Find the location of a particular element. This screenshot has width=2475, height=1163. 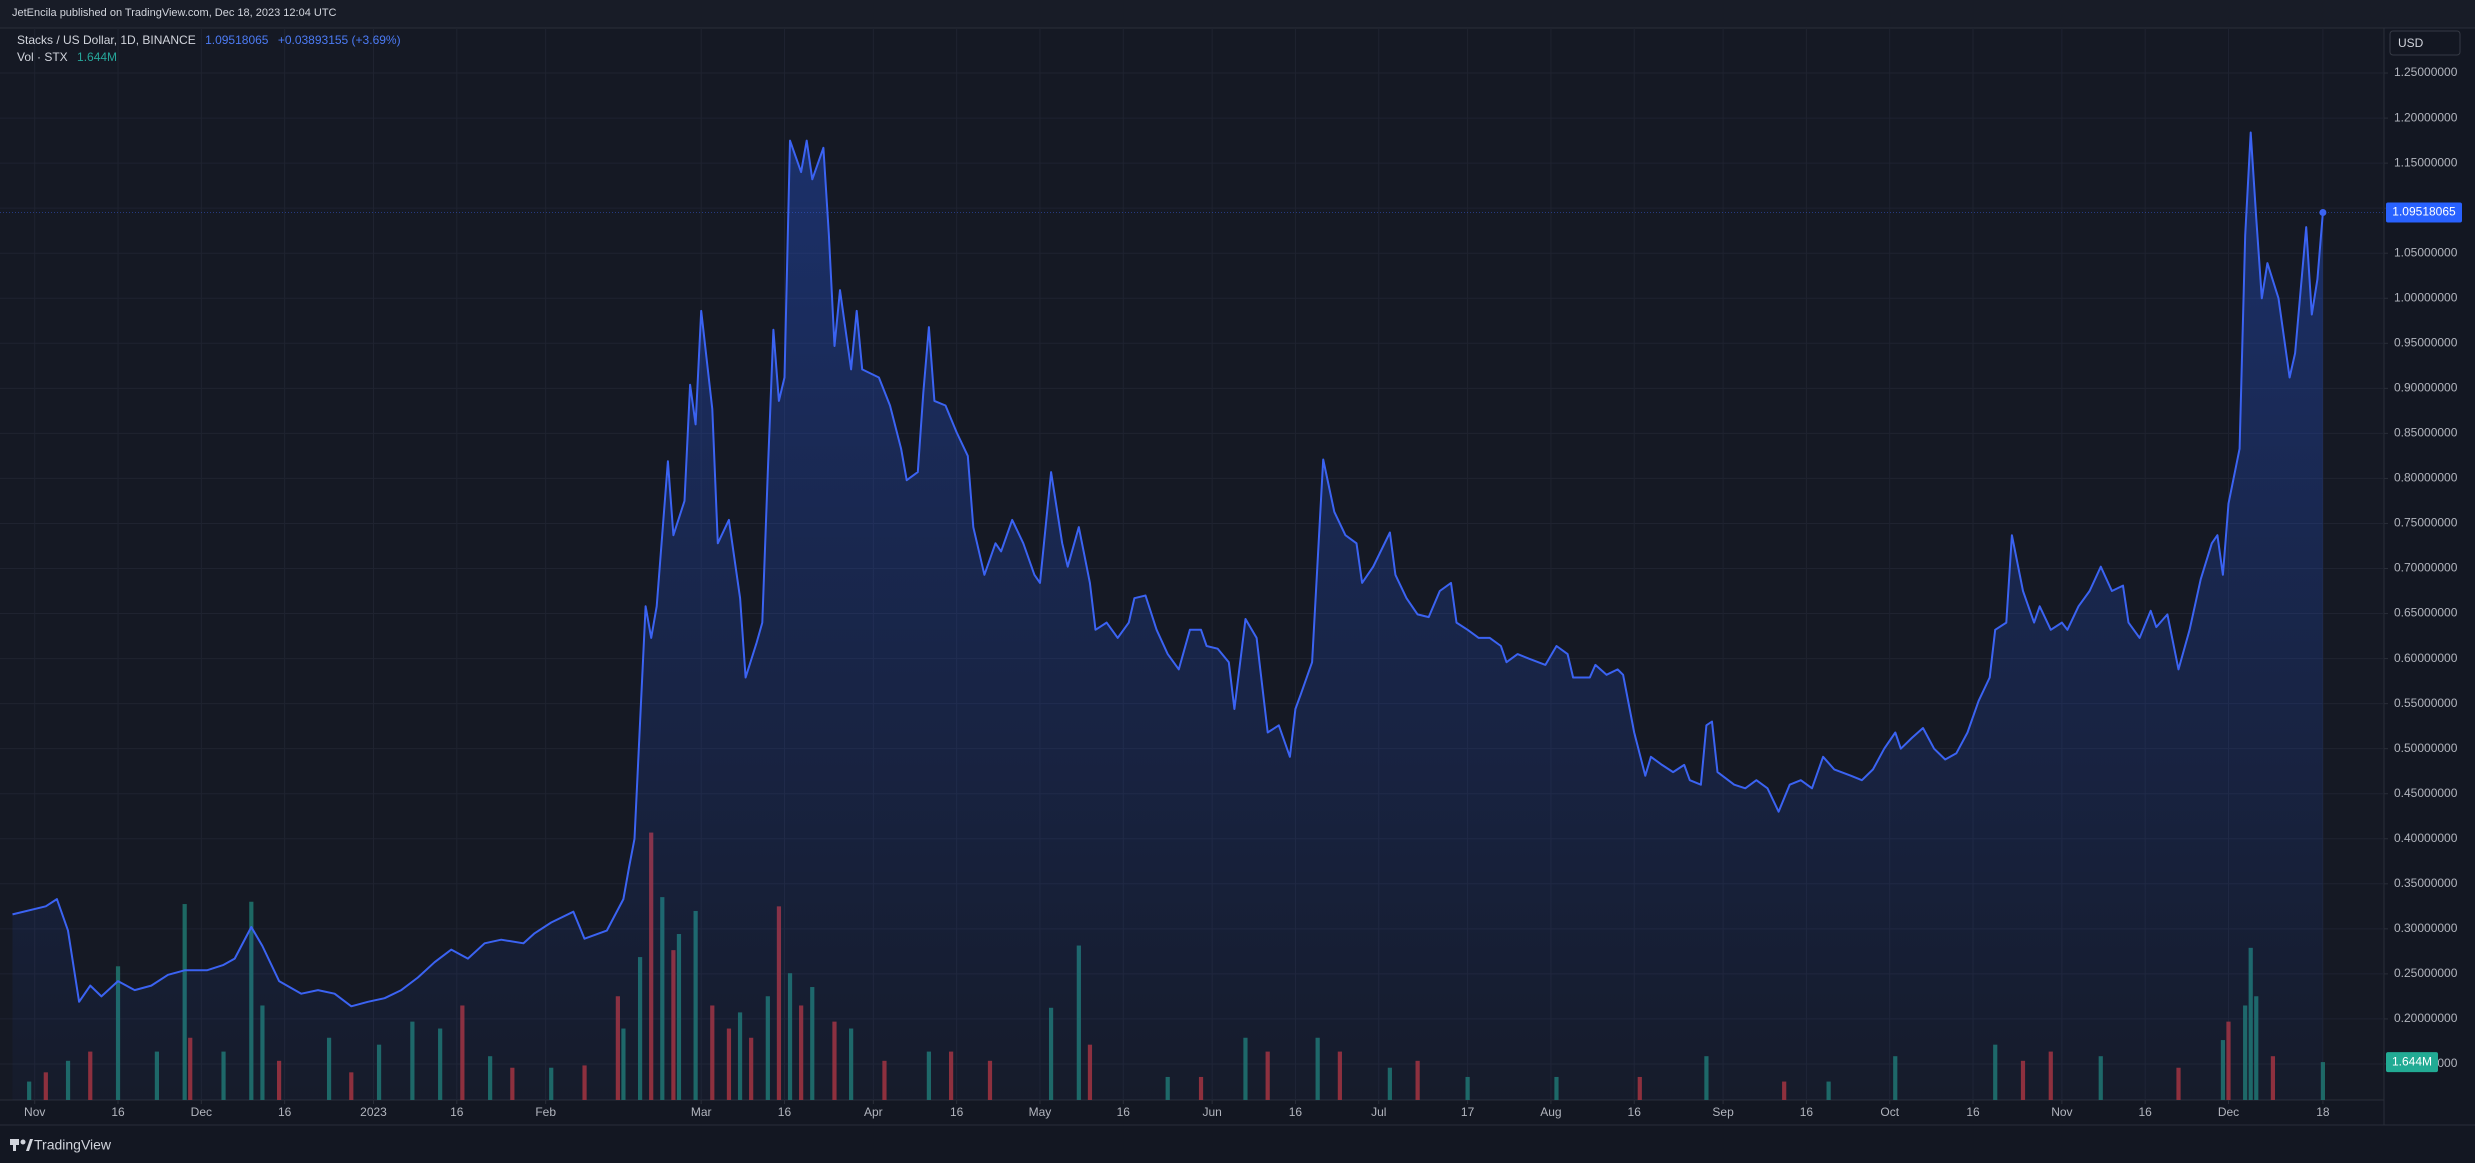

y-tick-label: 0.80000000 is located at coordinates (2426, 478).